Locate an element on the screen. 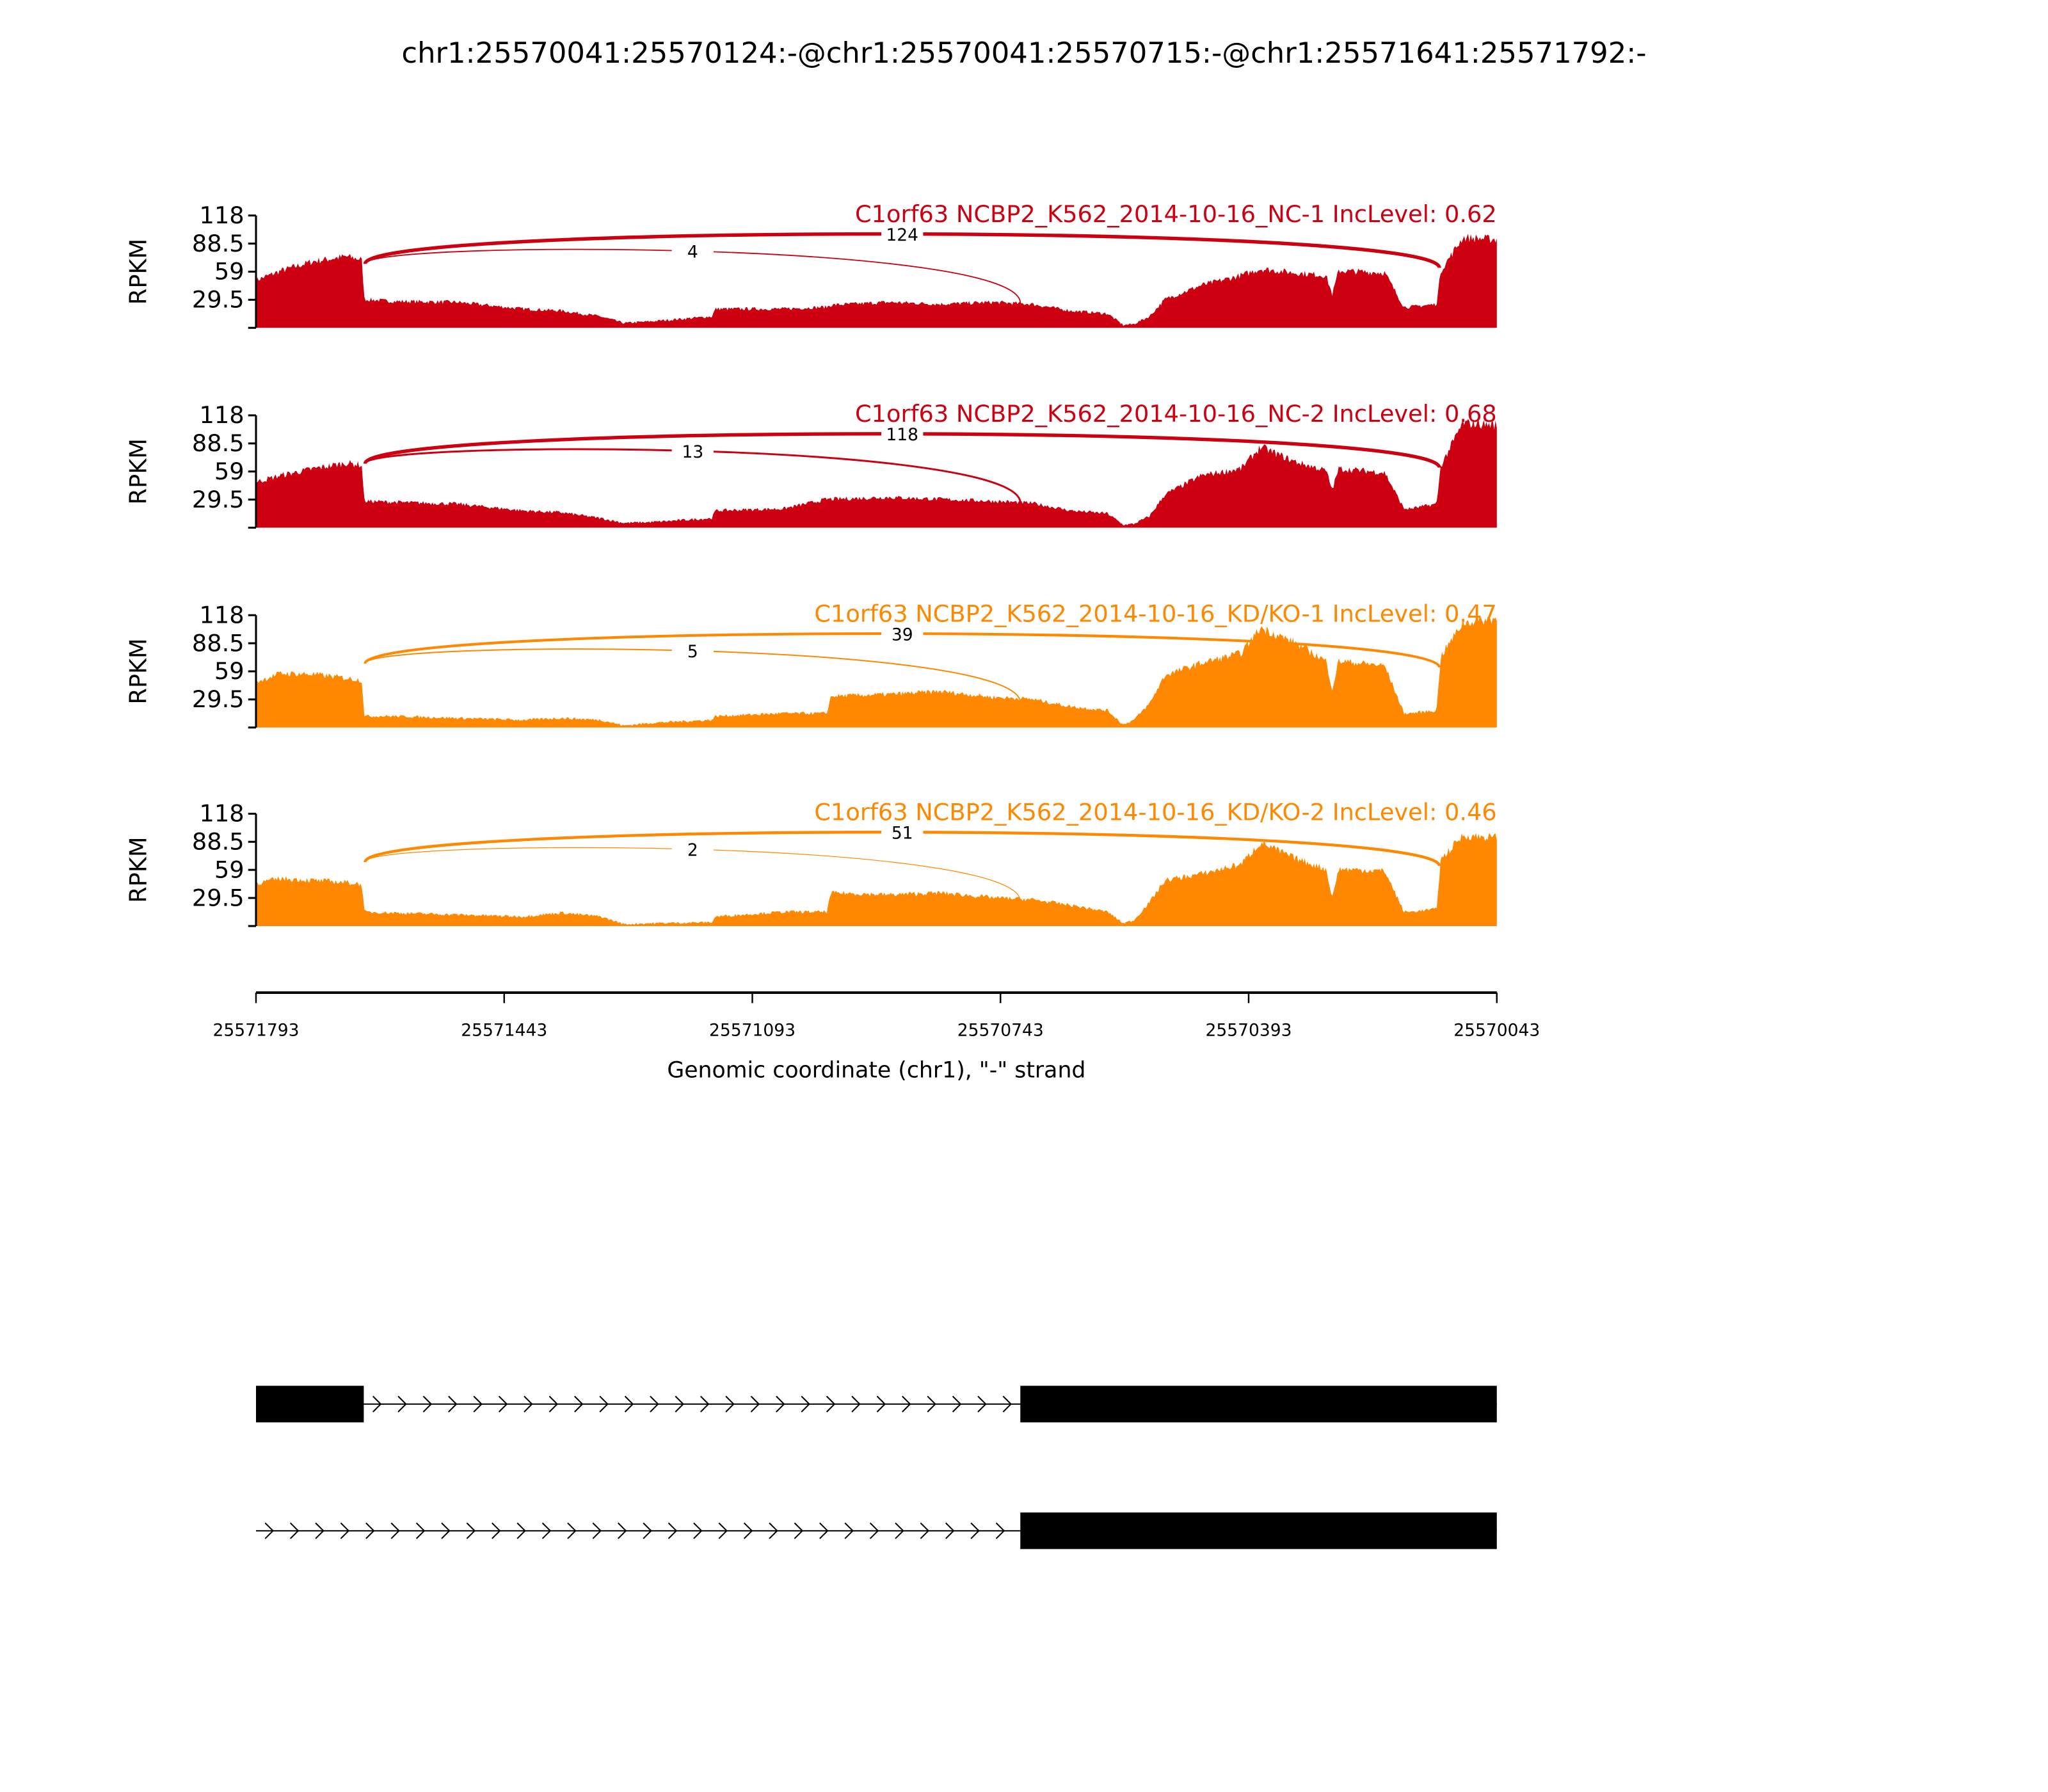 This screenshot has width=2048, height=1792. junction-count-label: 39 is located at coordinates (902, 634).